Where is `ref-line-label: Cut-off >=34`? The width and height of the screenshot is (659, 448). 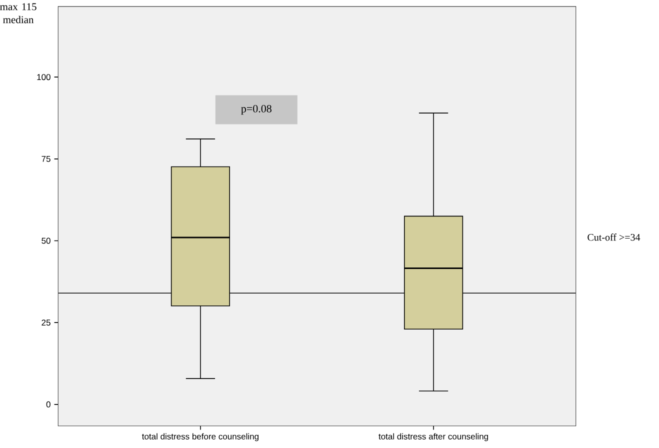
ref-line-label: Cut-off >=34 is located at coordinates (614, 237).